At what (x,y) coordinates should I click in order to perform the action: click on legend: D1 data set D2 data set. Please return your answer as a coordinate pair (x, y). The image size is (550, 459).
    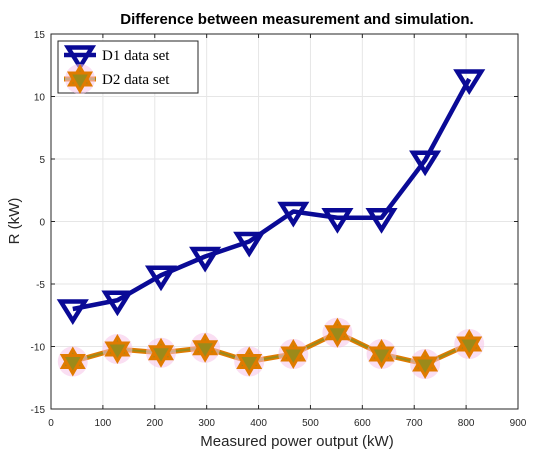
    Looking at the image, I should click on (128, 67).